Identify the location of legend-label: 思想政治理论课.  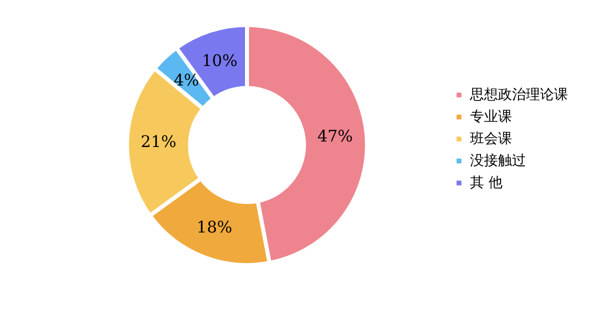
(518, 95).